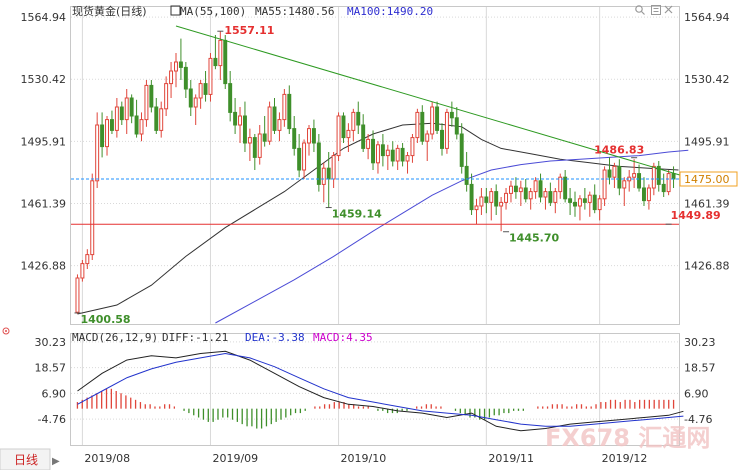 This screenshot has height=470, width=740. I want to click on macd-line-dea, so click(380, 389).